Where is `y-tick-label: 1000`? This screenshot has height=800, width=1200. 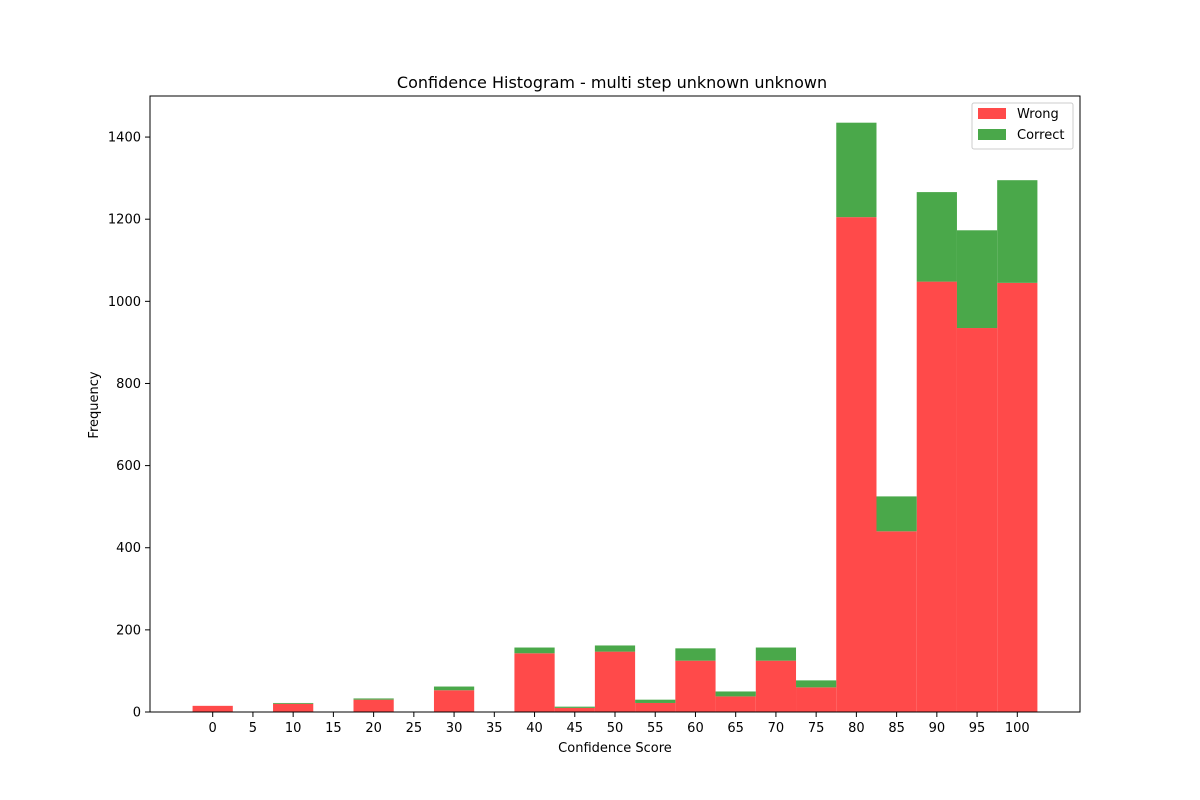
y-tick-label: 1000 is located at coordinates (124, 302).